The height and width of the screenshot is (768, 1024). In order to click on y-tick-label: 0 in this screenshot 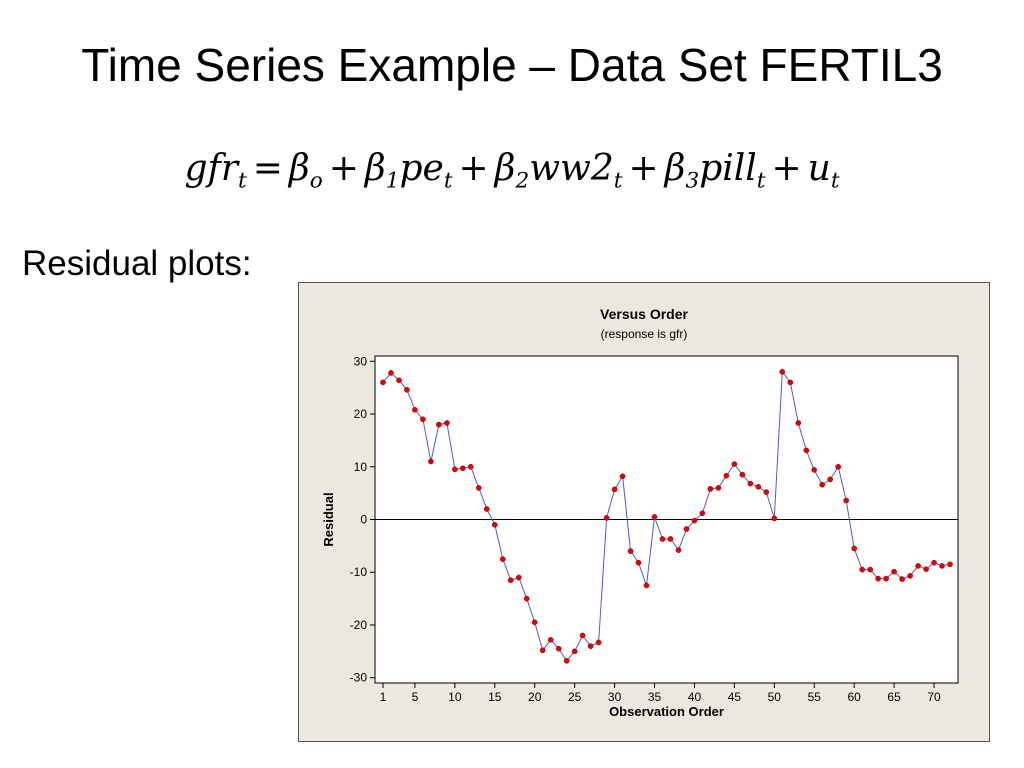, I will do `click(363, 520)`.